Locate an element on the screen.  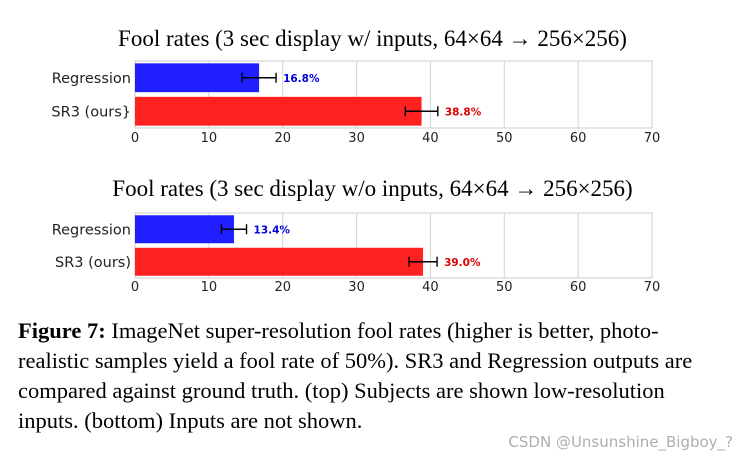
category-label: SR3 (ours) is located at coordinates (93, 263).